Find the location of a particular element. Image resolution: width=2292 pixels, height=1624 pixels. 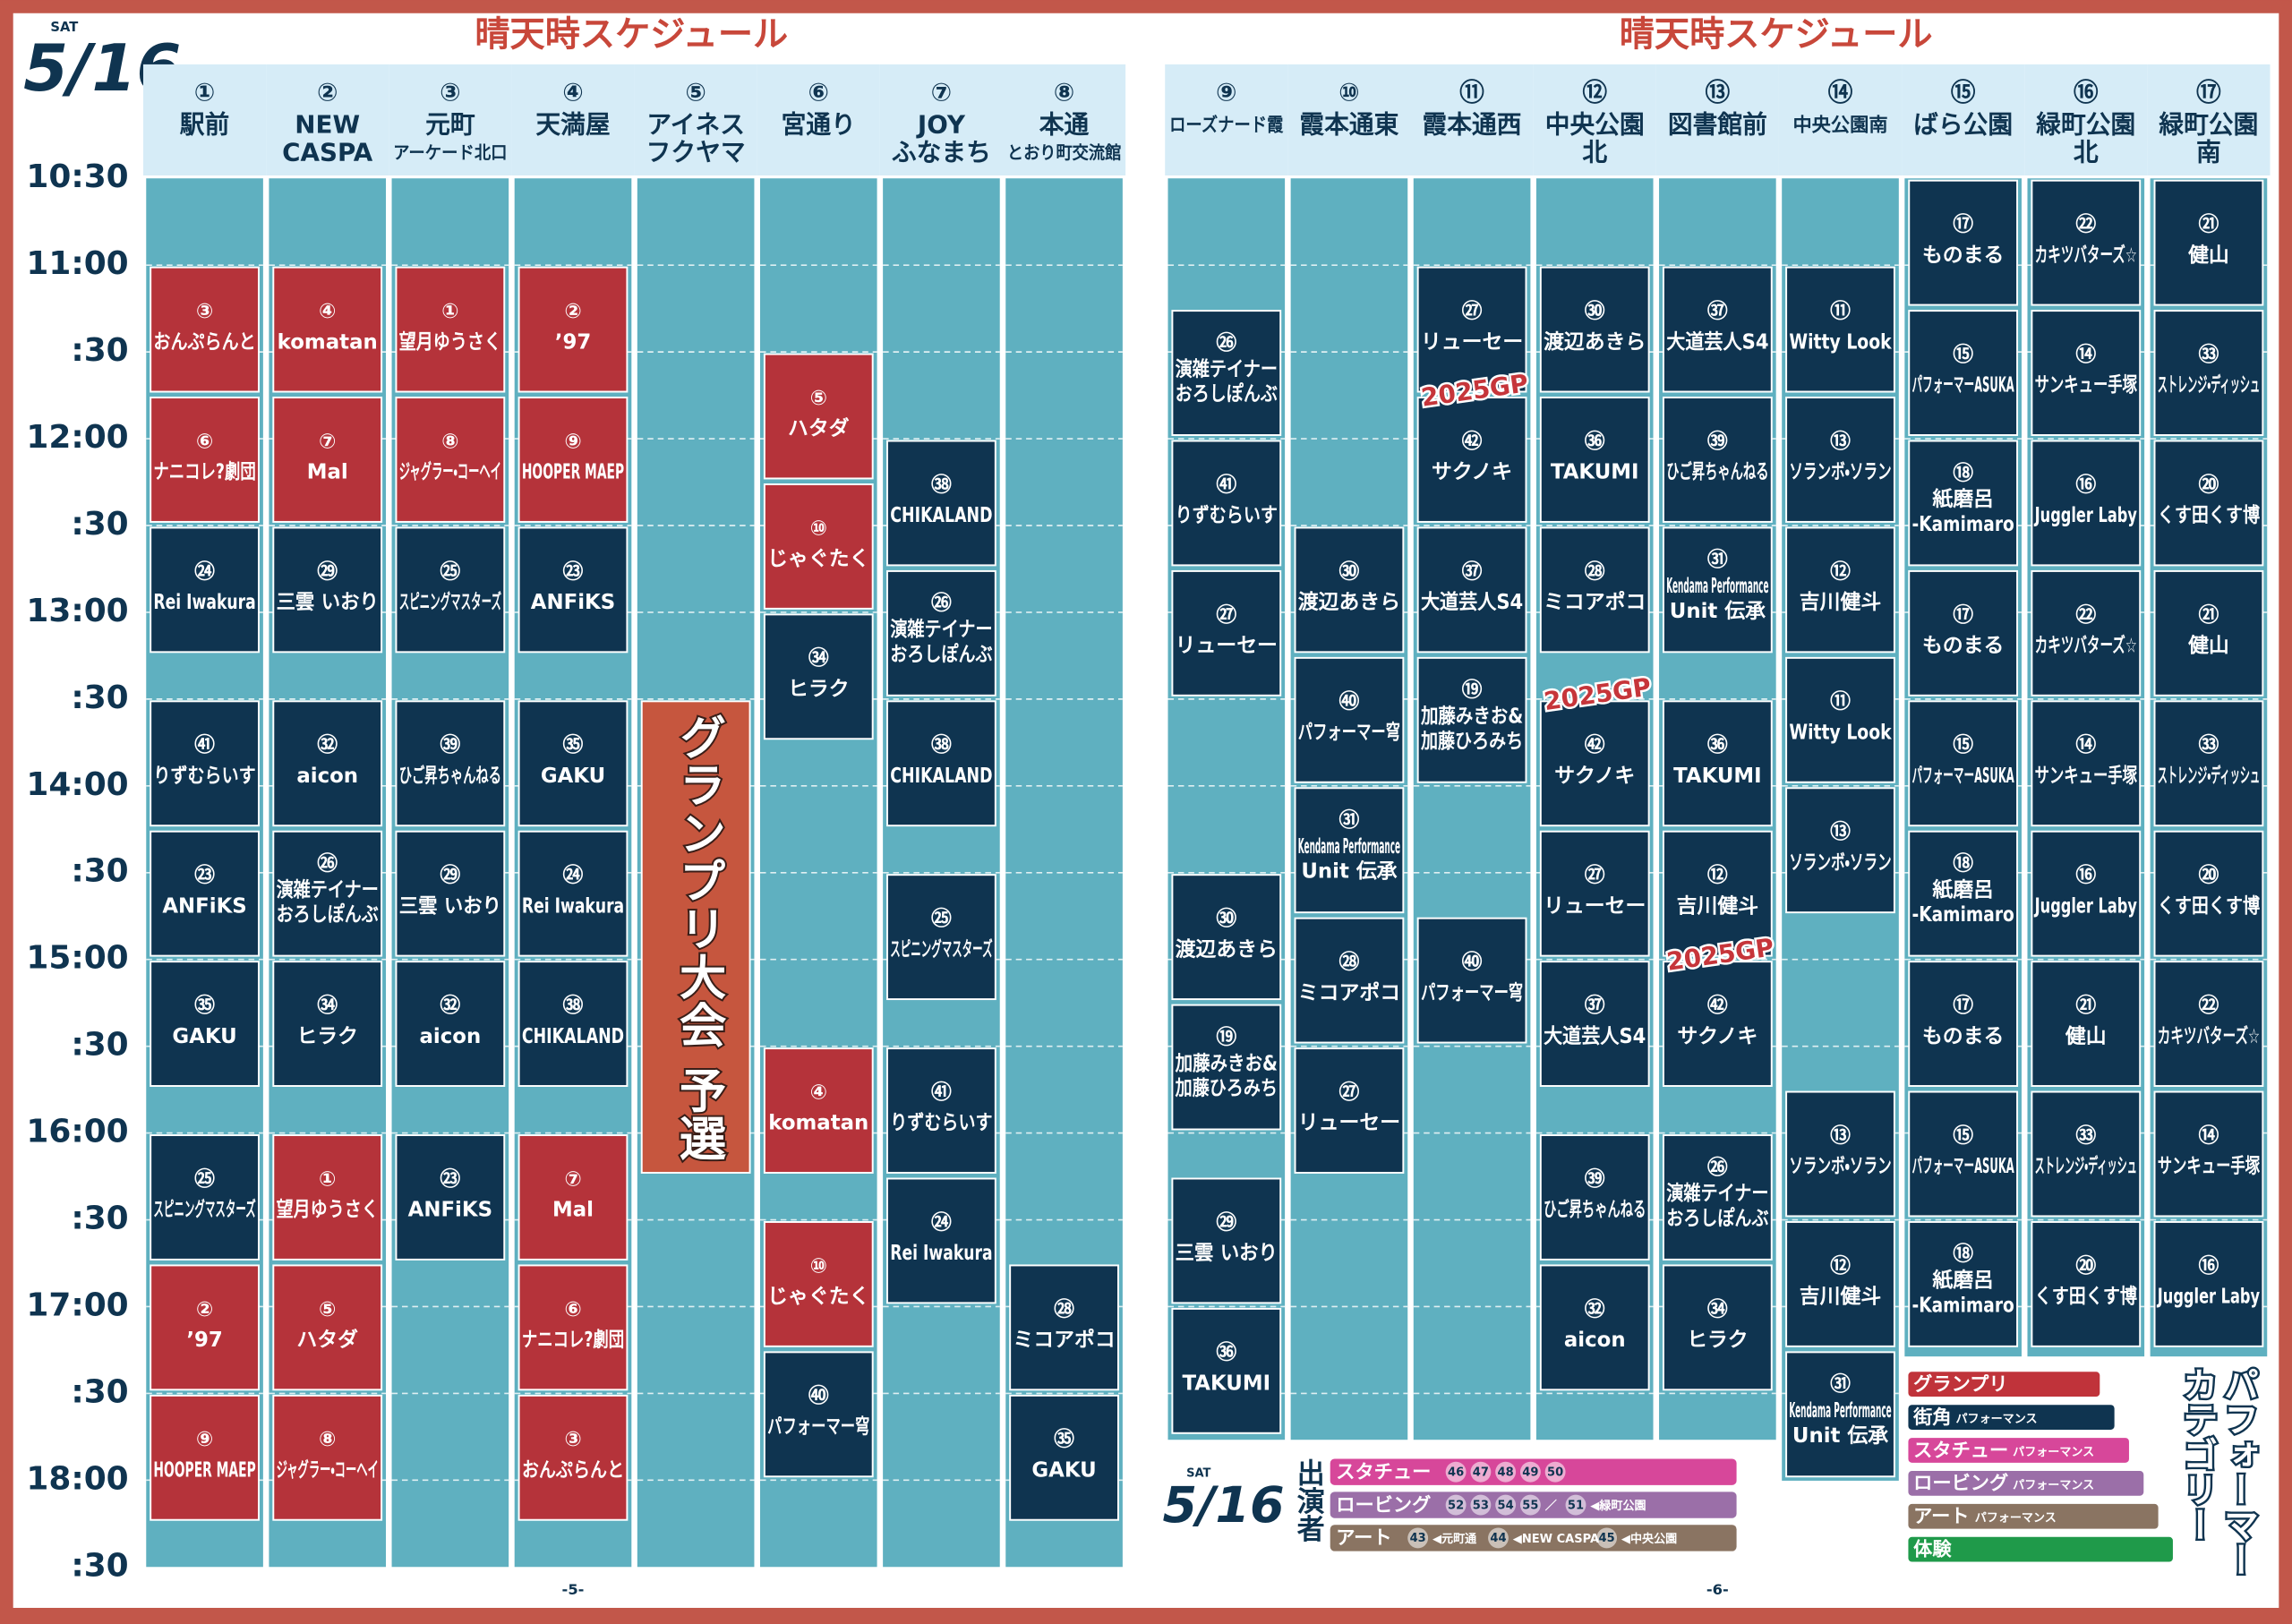

time-label: 13:00 is located at coordinates (77, 611).